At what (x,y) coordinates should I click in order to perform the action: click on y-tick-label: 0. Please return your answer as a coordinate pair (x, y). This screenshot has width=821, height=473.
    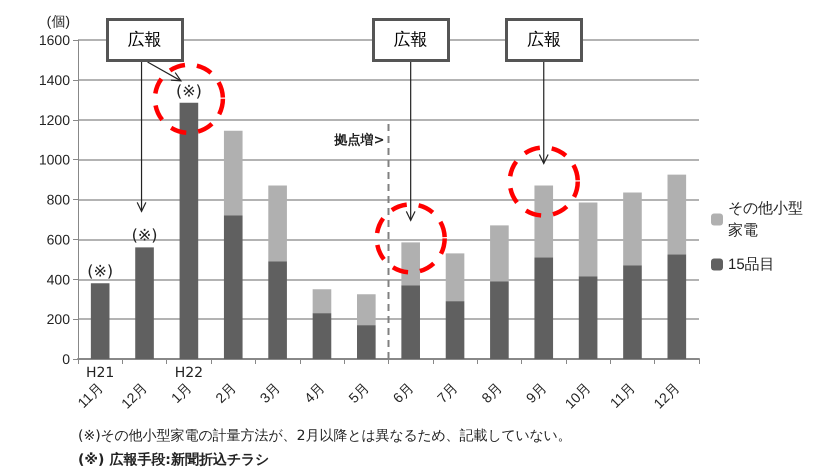
    Looking at the image, I should click on (66, 359).